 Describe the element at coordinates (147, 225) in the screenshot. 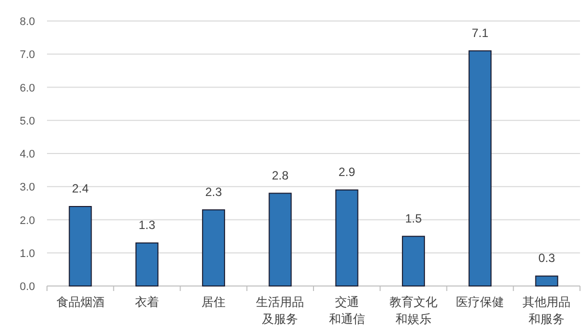

I see `data-label: 1.3` at that location.